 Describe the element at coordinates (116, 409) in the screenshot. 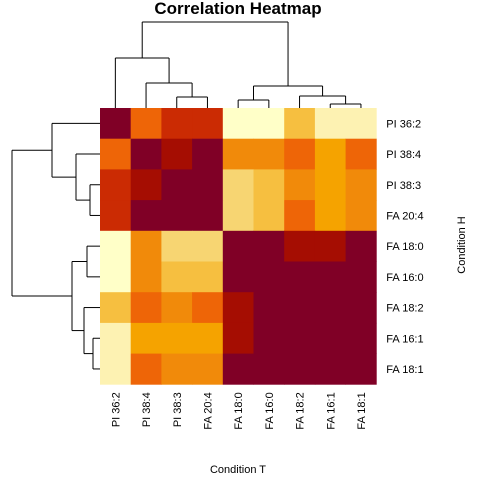

I see `column-label-pi-36-2: PI 36:2` at that location.